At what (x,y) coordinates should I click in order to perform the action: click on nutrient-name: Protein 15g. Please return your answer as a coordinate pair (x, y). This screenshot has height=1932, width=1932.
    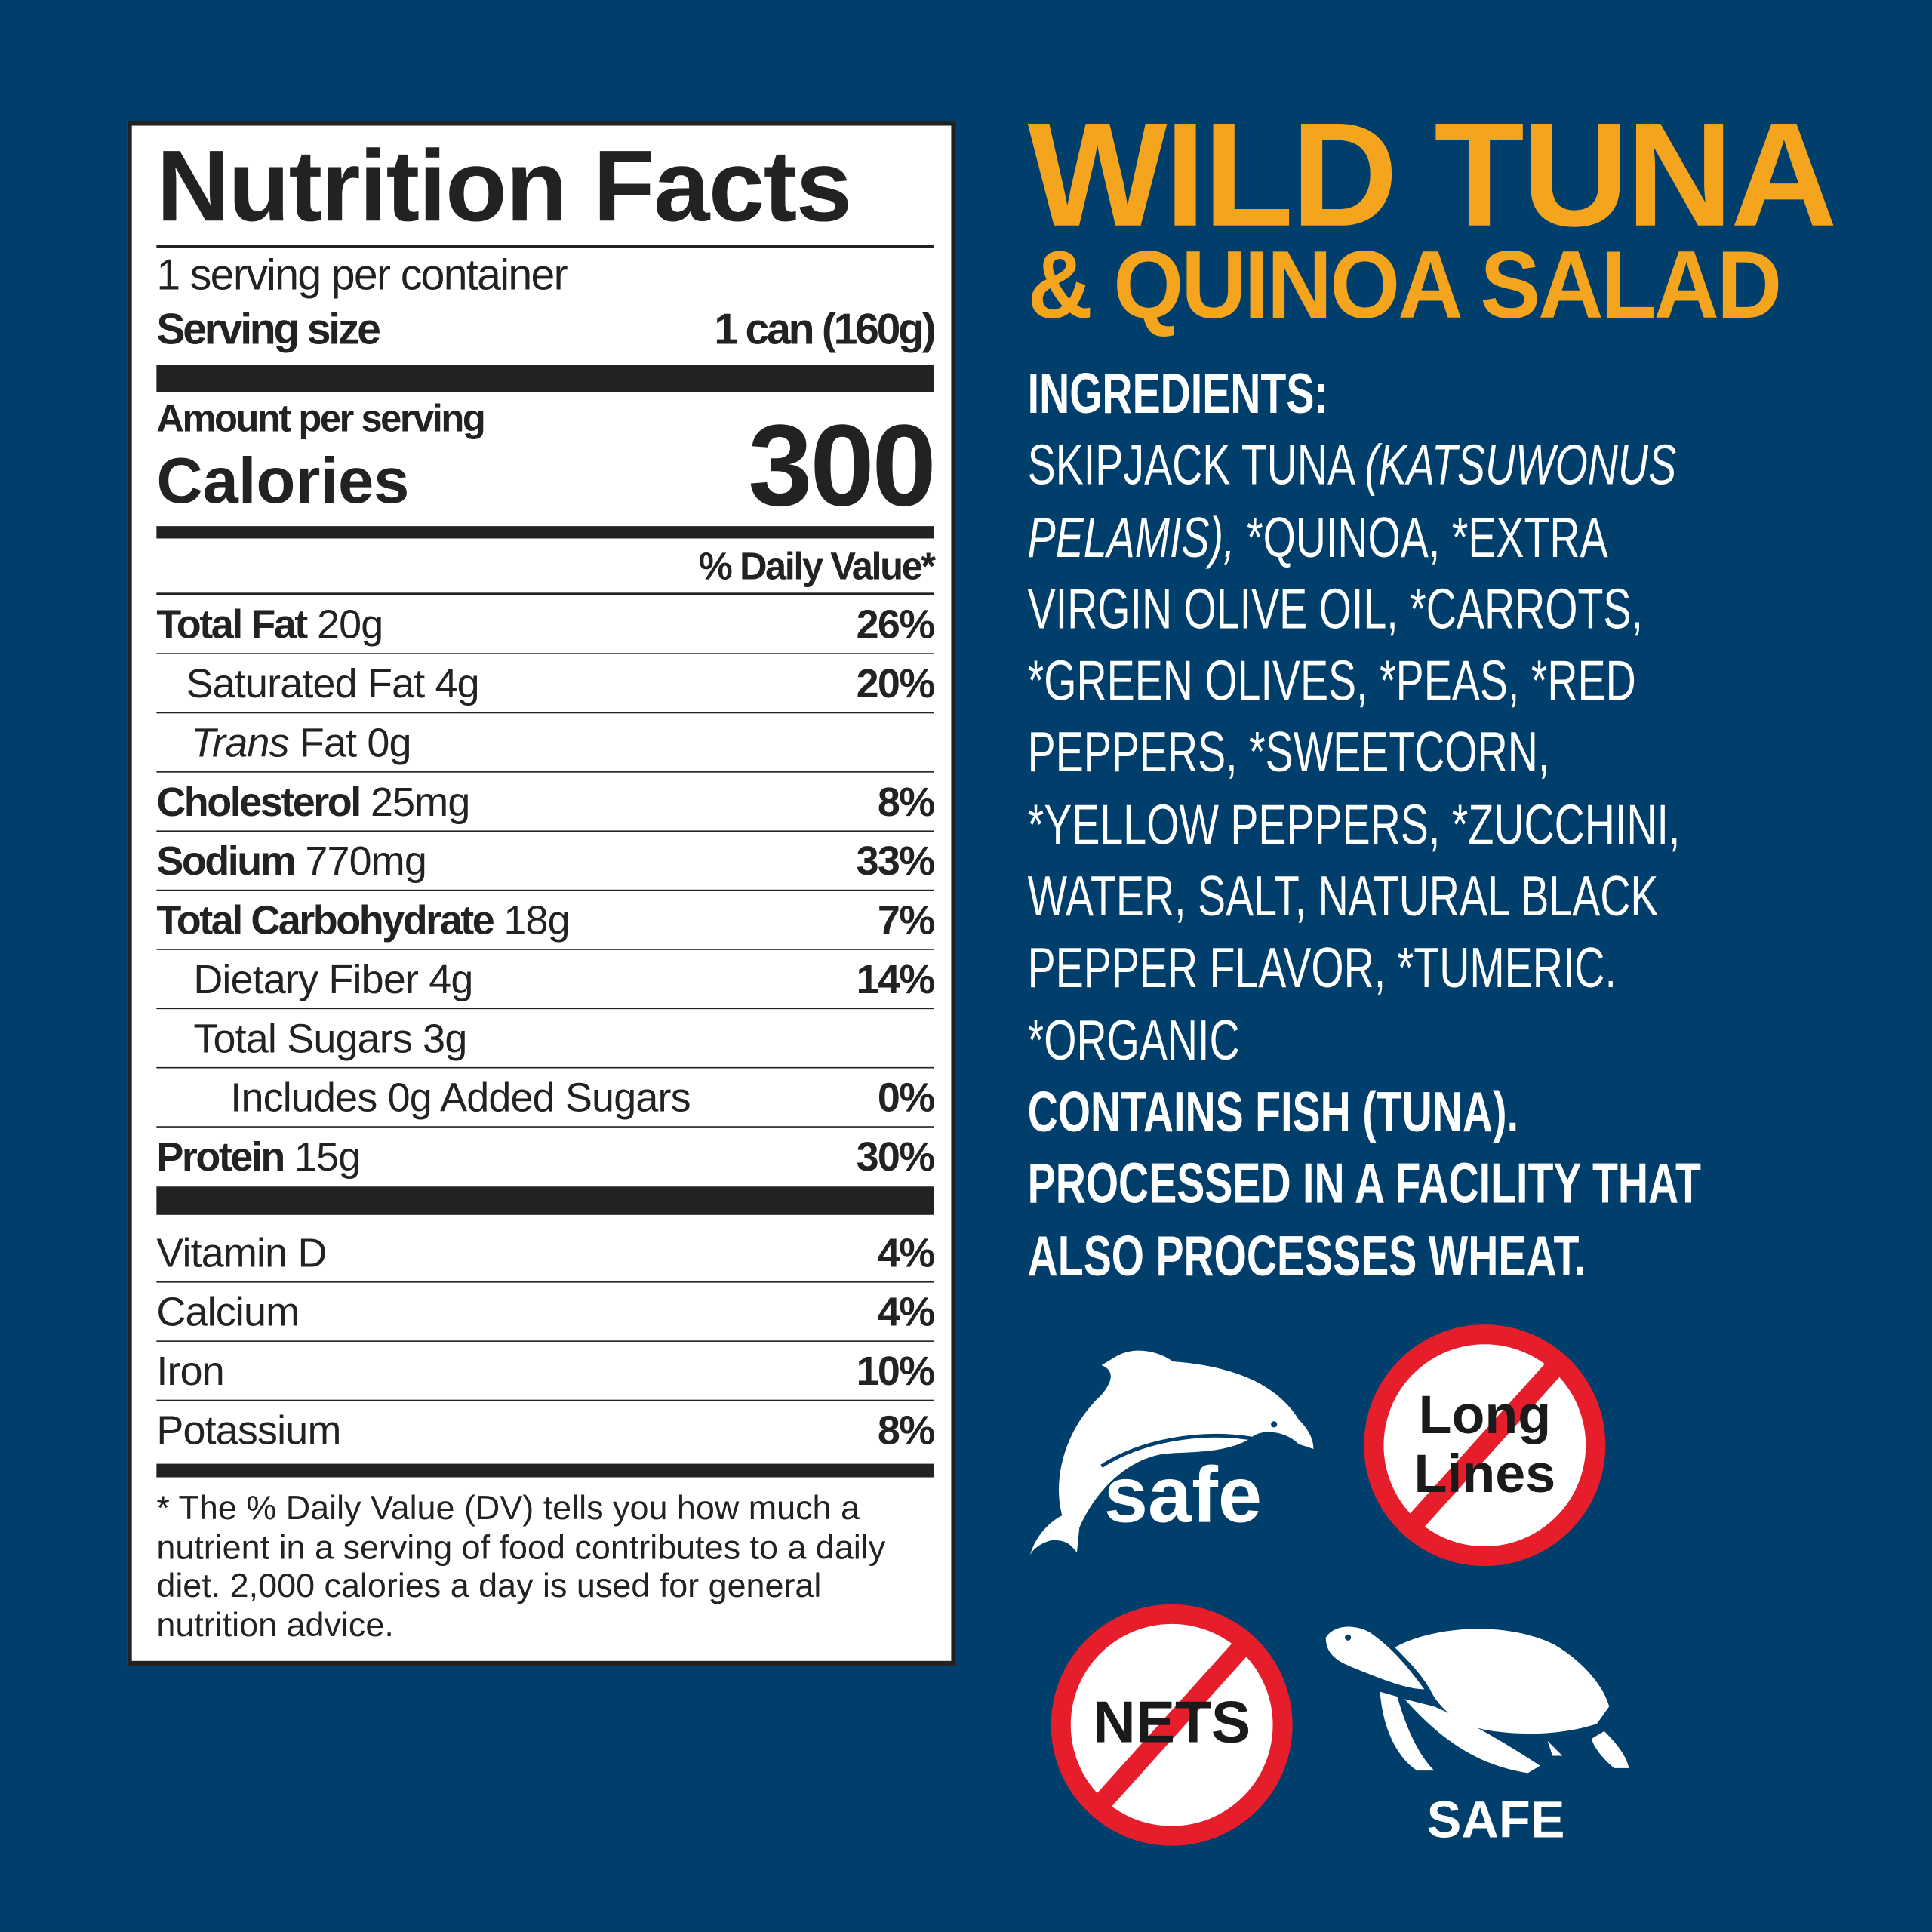
    Looking at the image, I should click on (258, 1157).